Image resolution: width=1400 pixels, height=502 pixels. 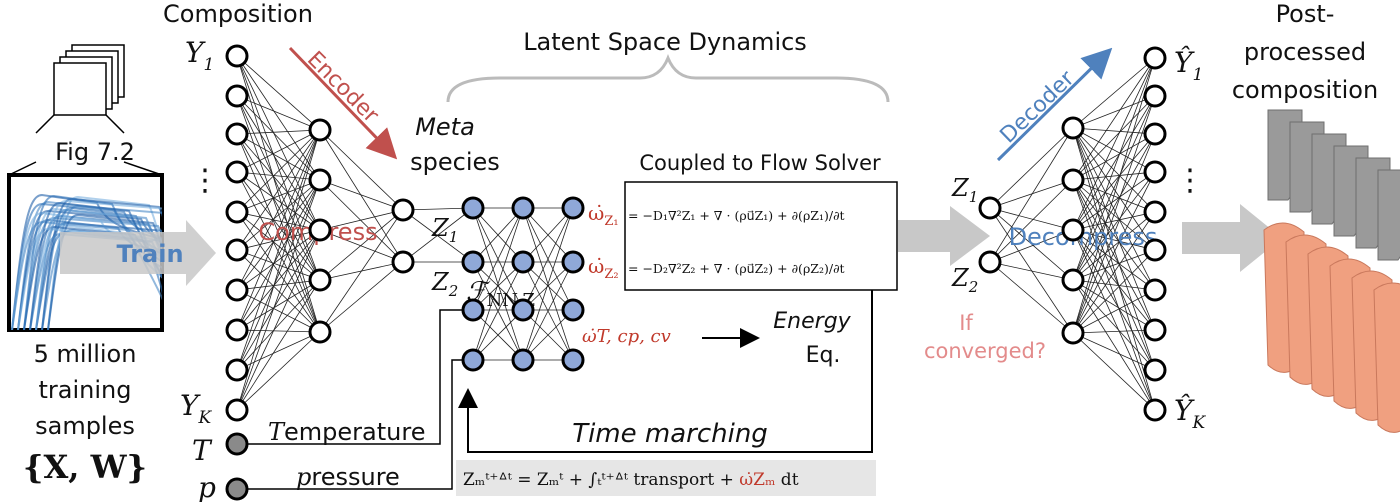 What do you see at coordinates (348, 477) in the screenshot?
I see `pressure-label: pressure` at bounding box center [348, 477].